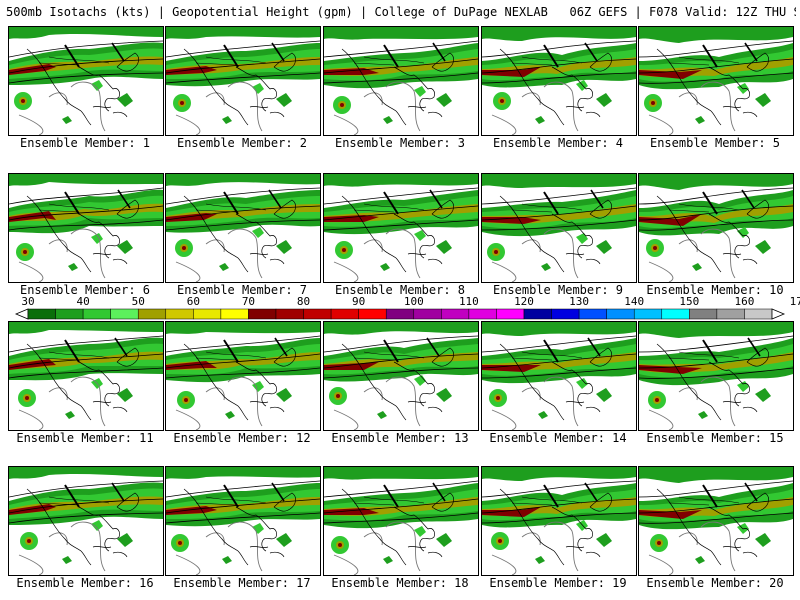 The image size is (800, 600). I want to click on ensemble-member-label: Ensemble Member: 13, so click(400, 438).